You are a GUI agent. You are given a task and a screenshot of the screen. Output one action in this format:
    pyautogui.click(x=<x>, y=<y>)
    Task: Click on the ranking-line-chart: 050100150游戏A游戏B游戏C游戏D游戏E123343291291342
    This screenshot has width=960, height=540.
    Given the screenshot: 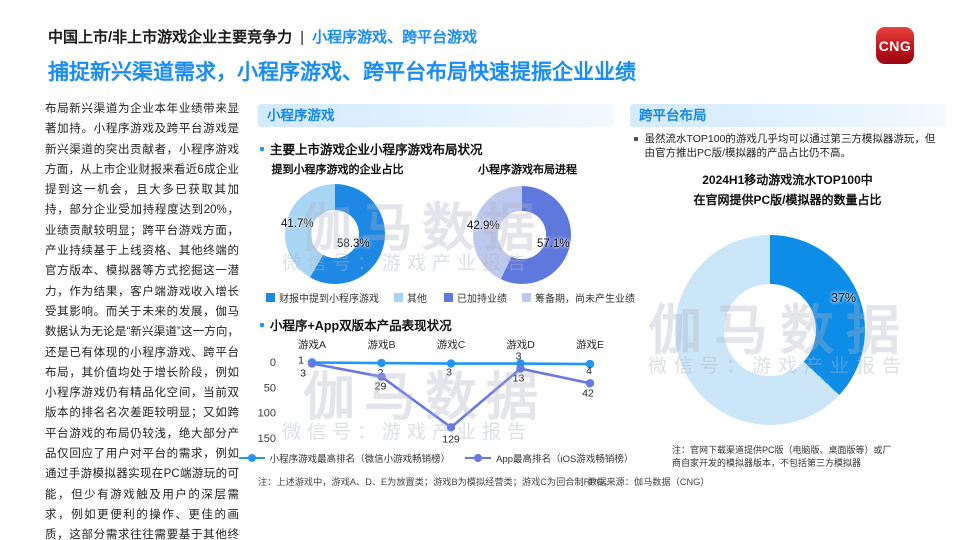 What is the action you would take?
    pyautogui.click(x=431, y=391)
    